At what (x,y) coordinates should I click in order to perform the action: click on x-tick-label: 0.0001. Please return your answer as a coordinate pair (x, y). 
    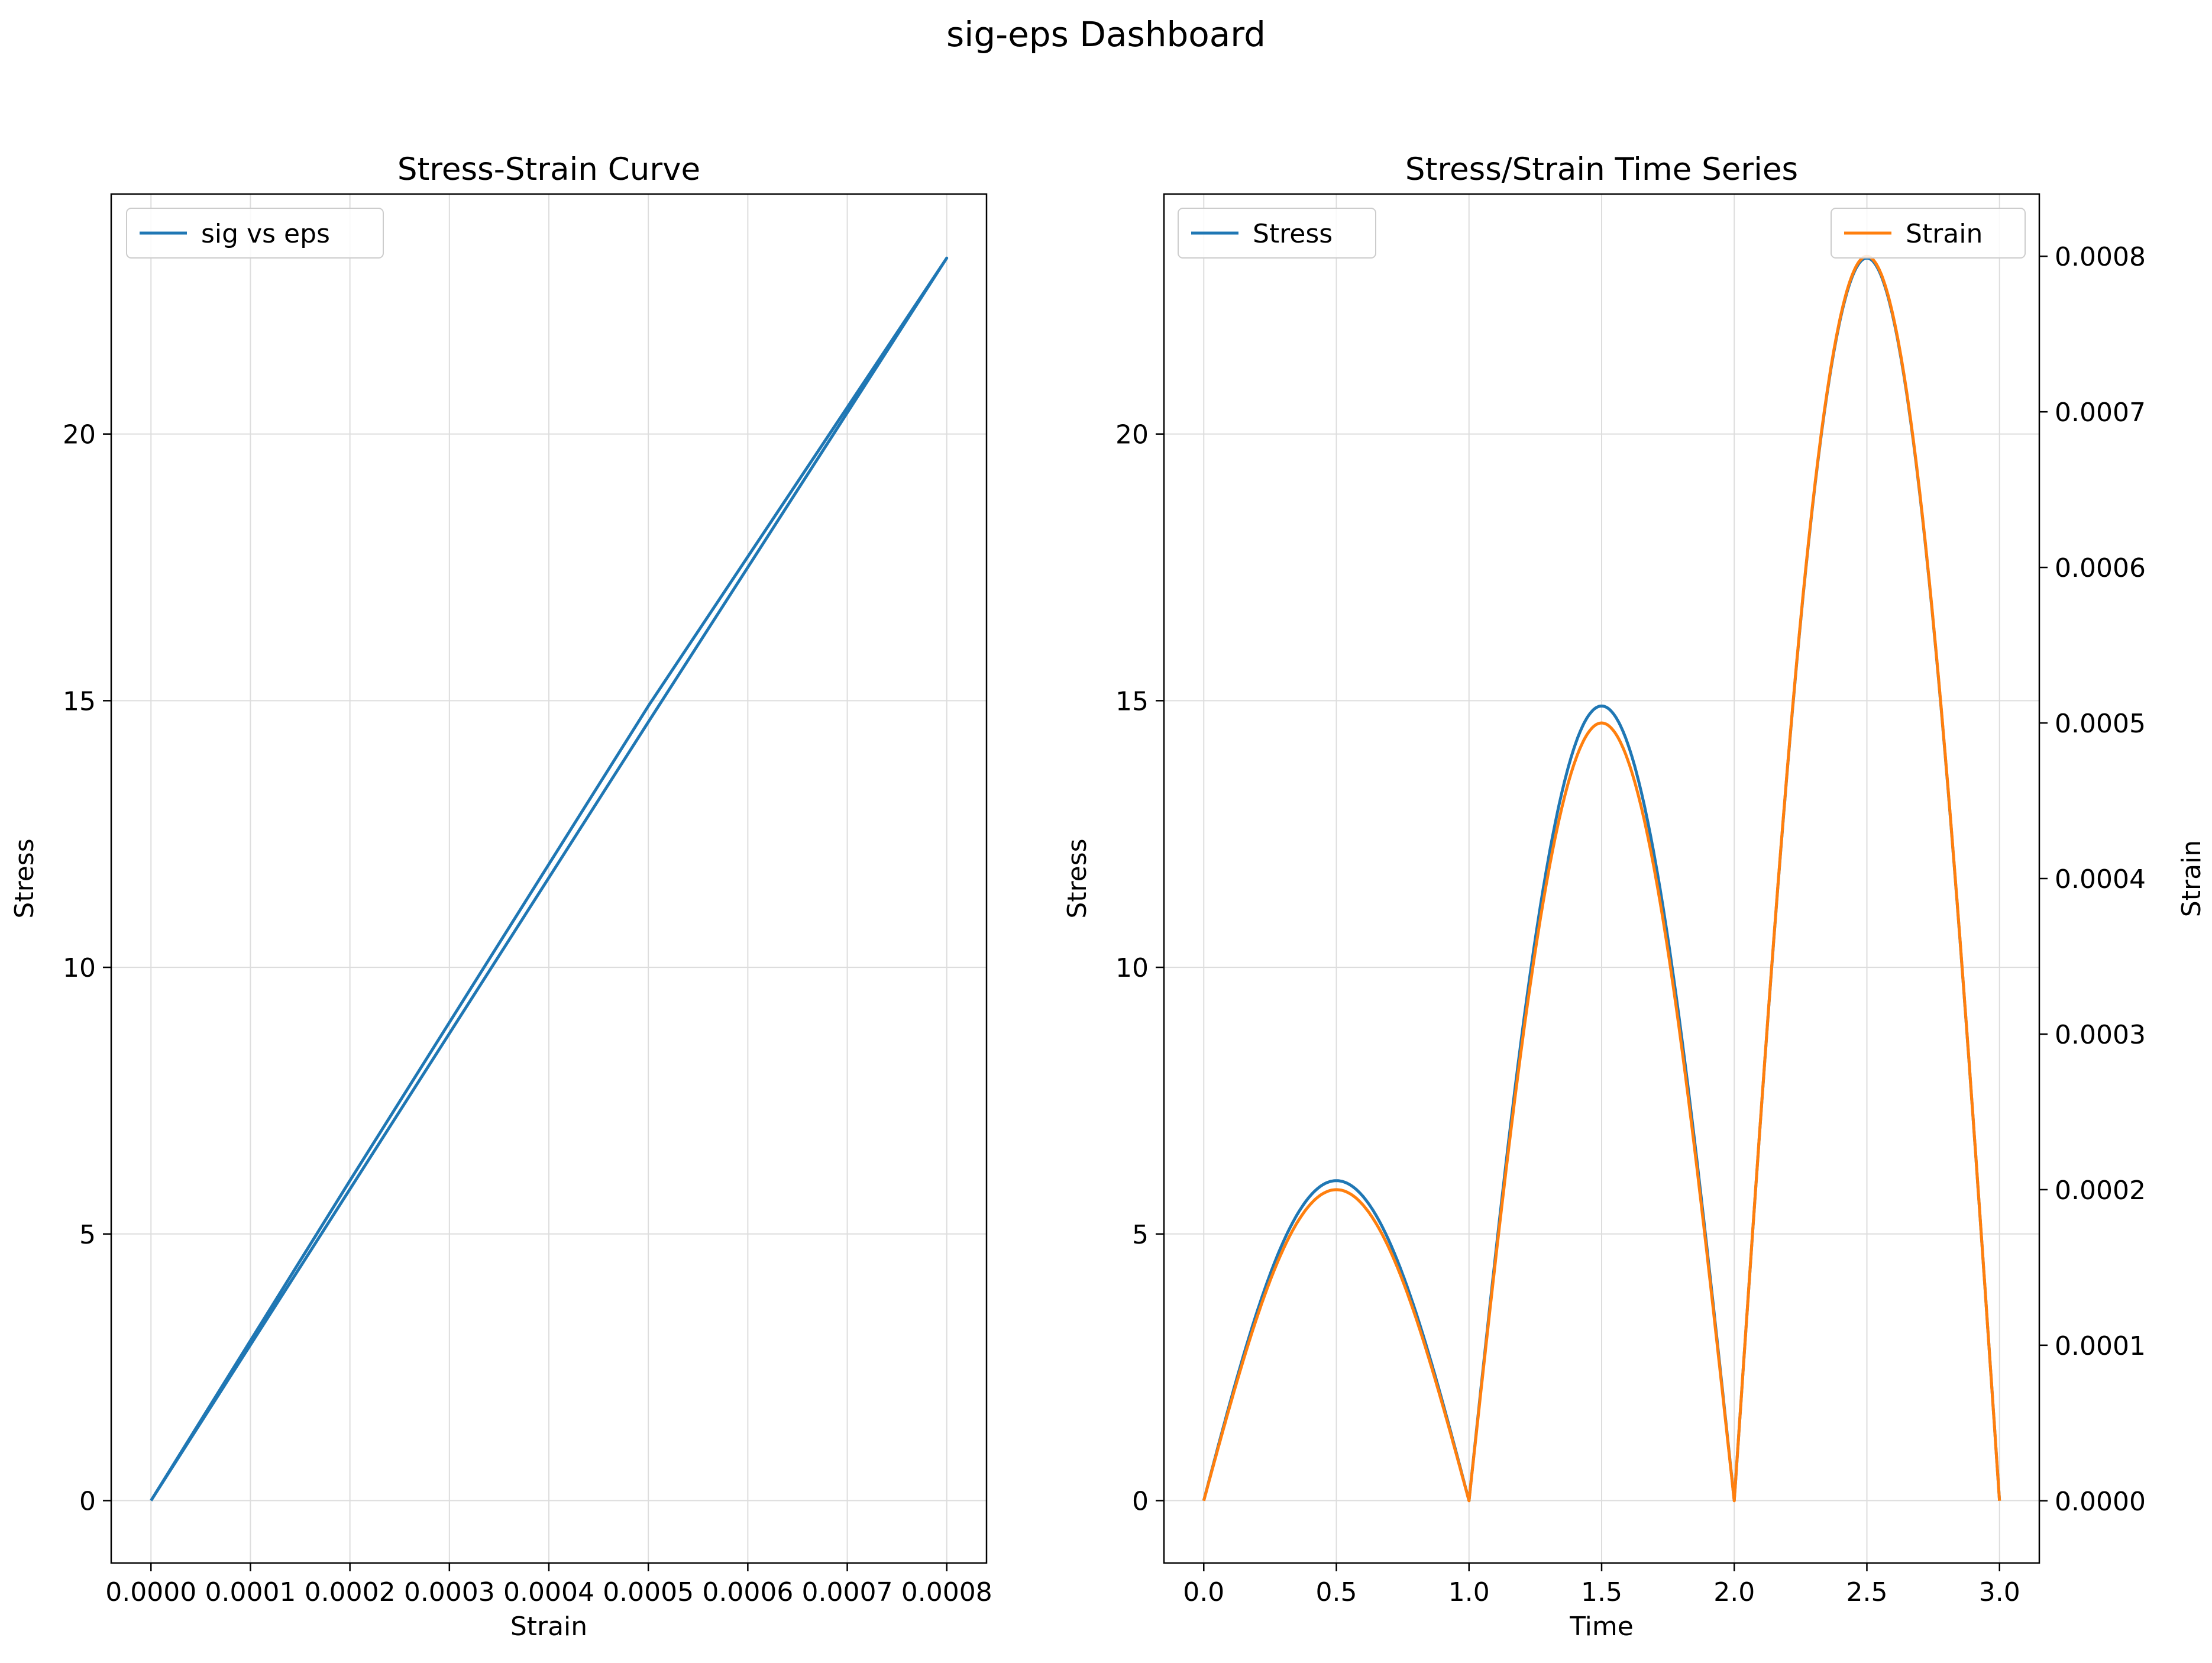
    Looking at the image, I should click on (250, 1592).